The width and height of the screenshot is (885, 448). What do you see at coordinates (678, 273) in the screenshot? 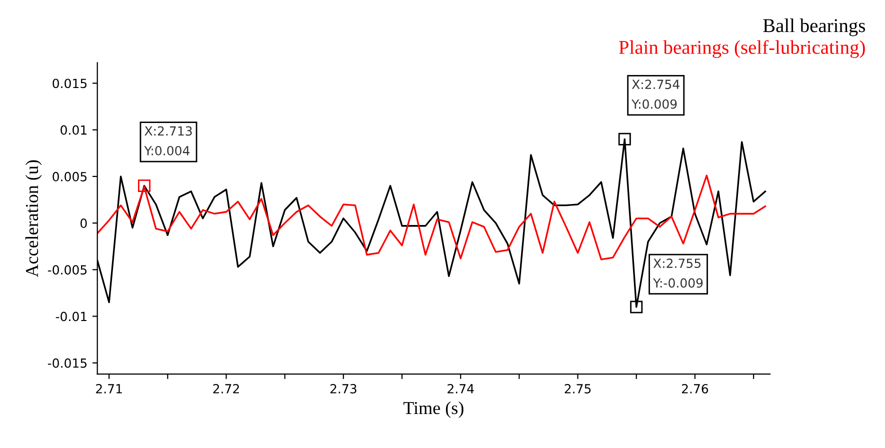
I see `annotation: X:2.755 Y:-0.009` at bounding box center [678, 273].